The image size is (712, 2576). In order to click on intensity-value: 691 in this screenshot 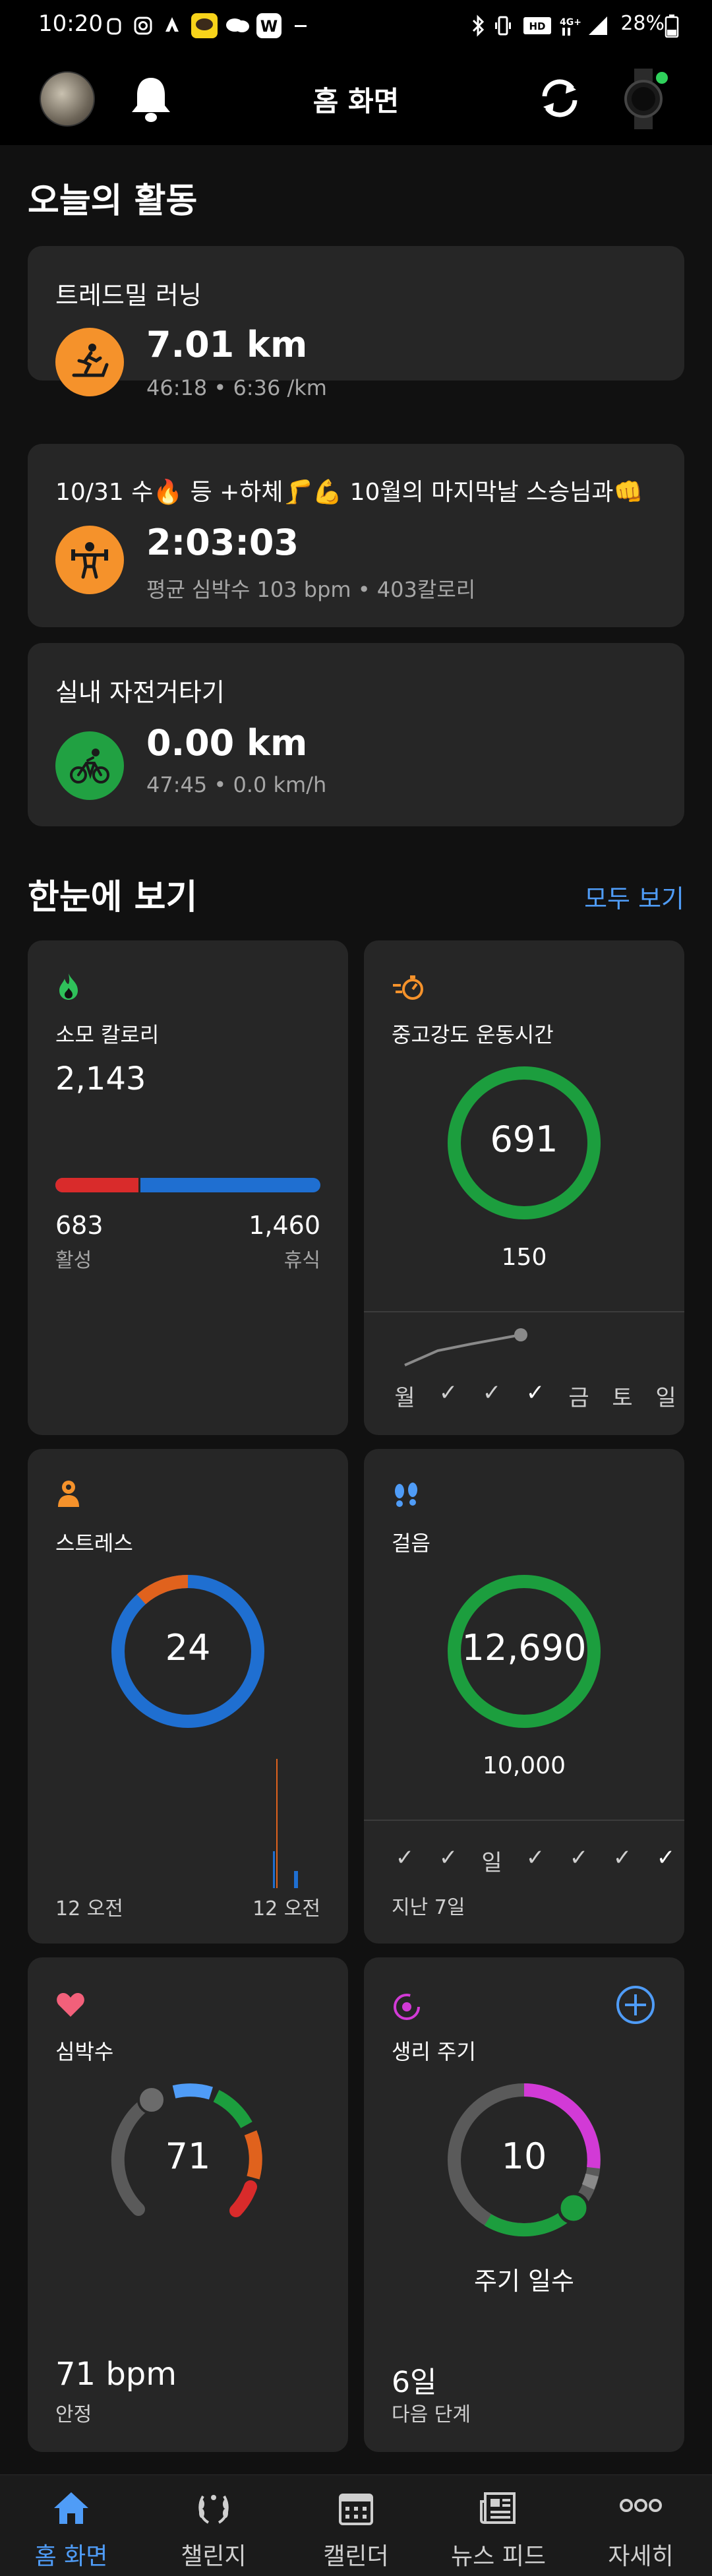, I will do `click(524, 1139)`.